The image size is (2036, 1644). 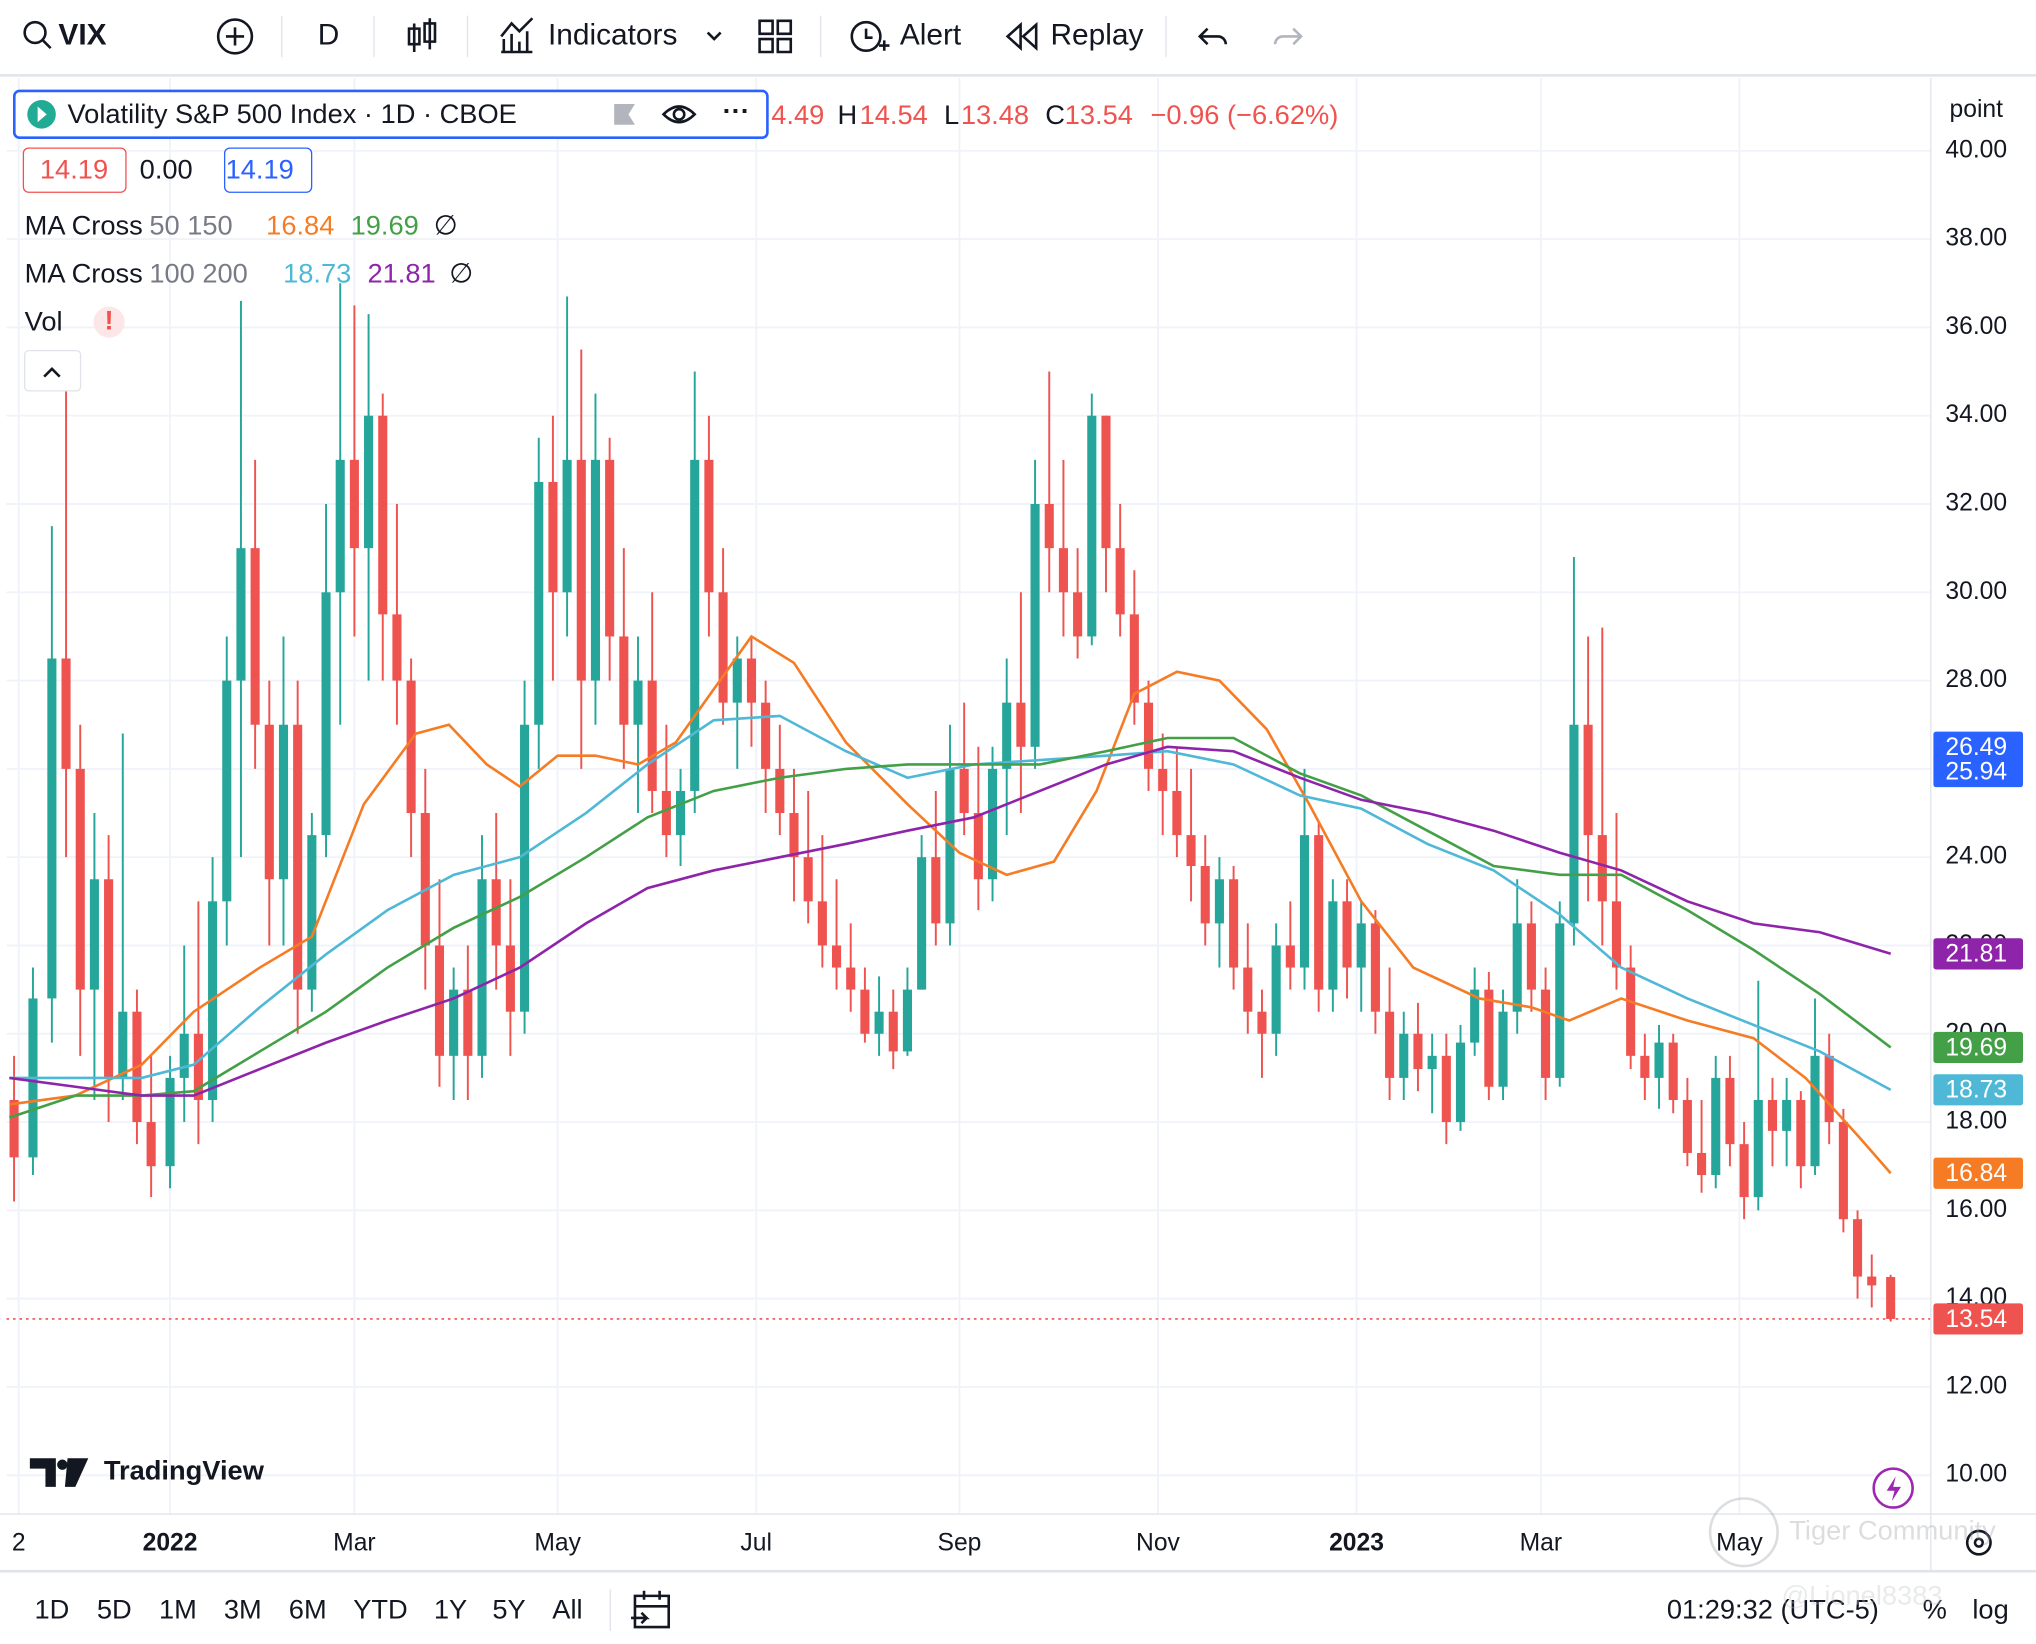 I want to click on layout-button, so click(x=775, y=36).